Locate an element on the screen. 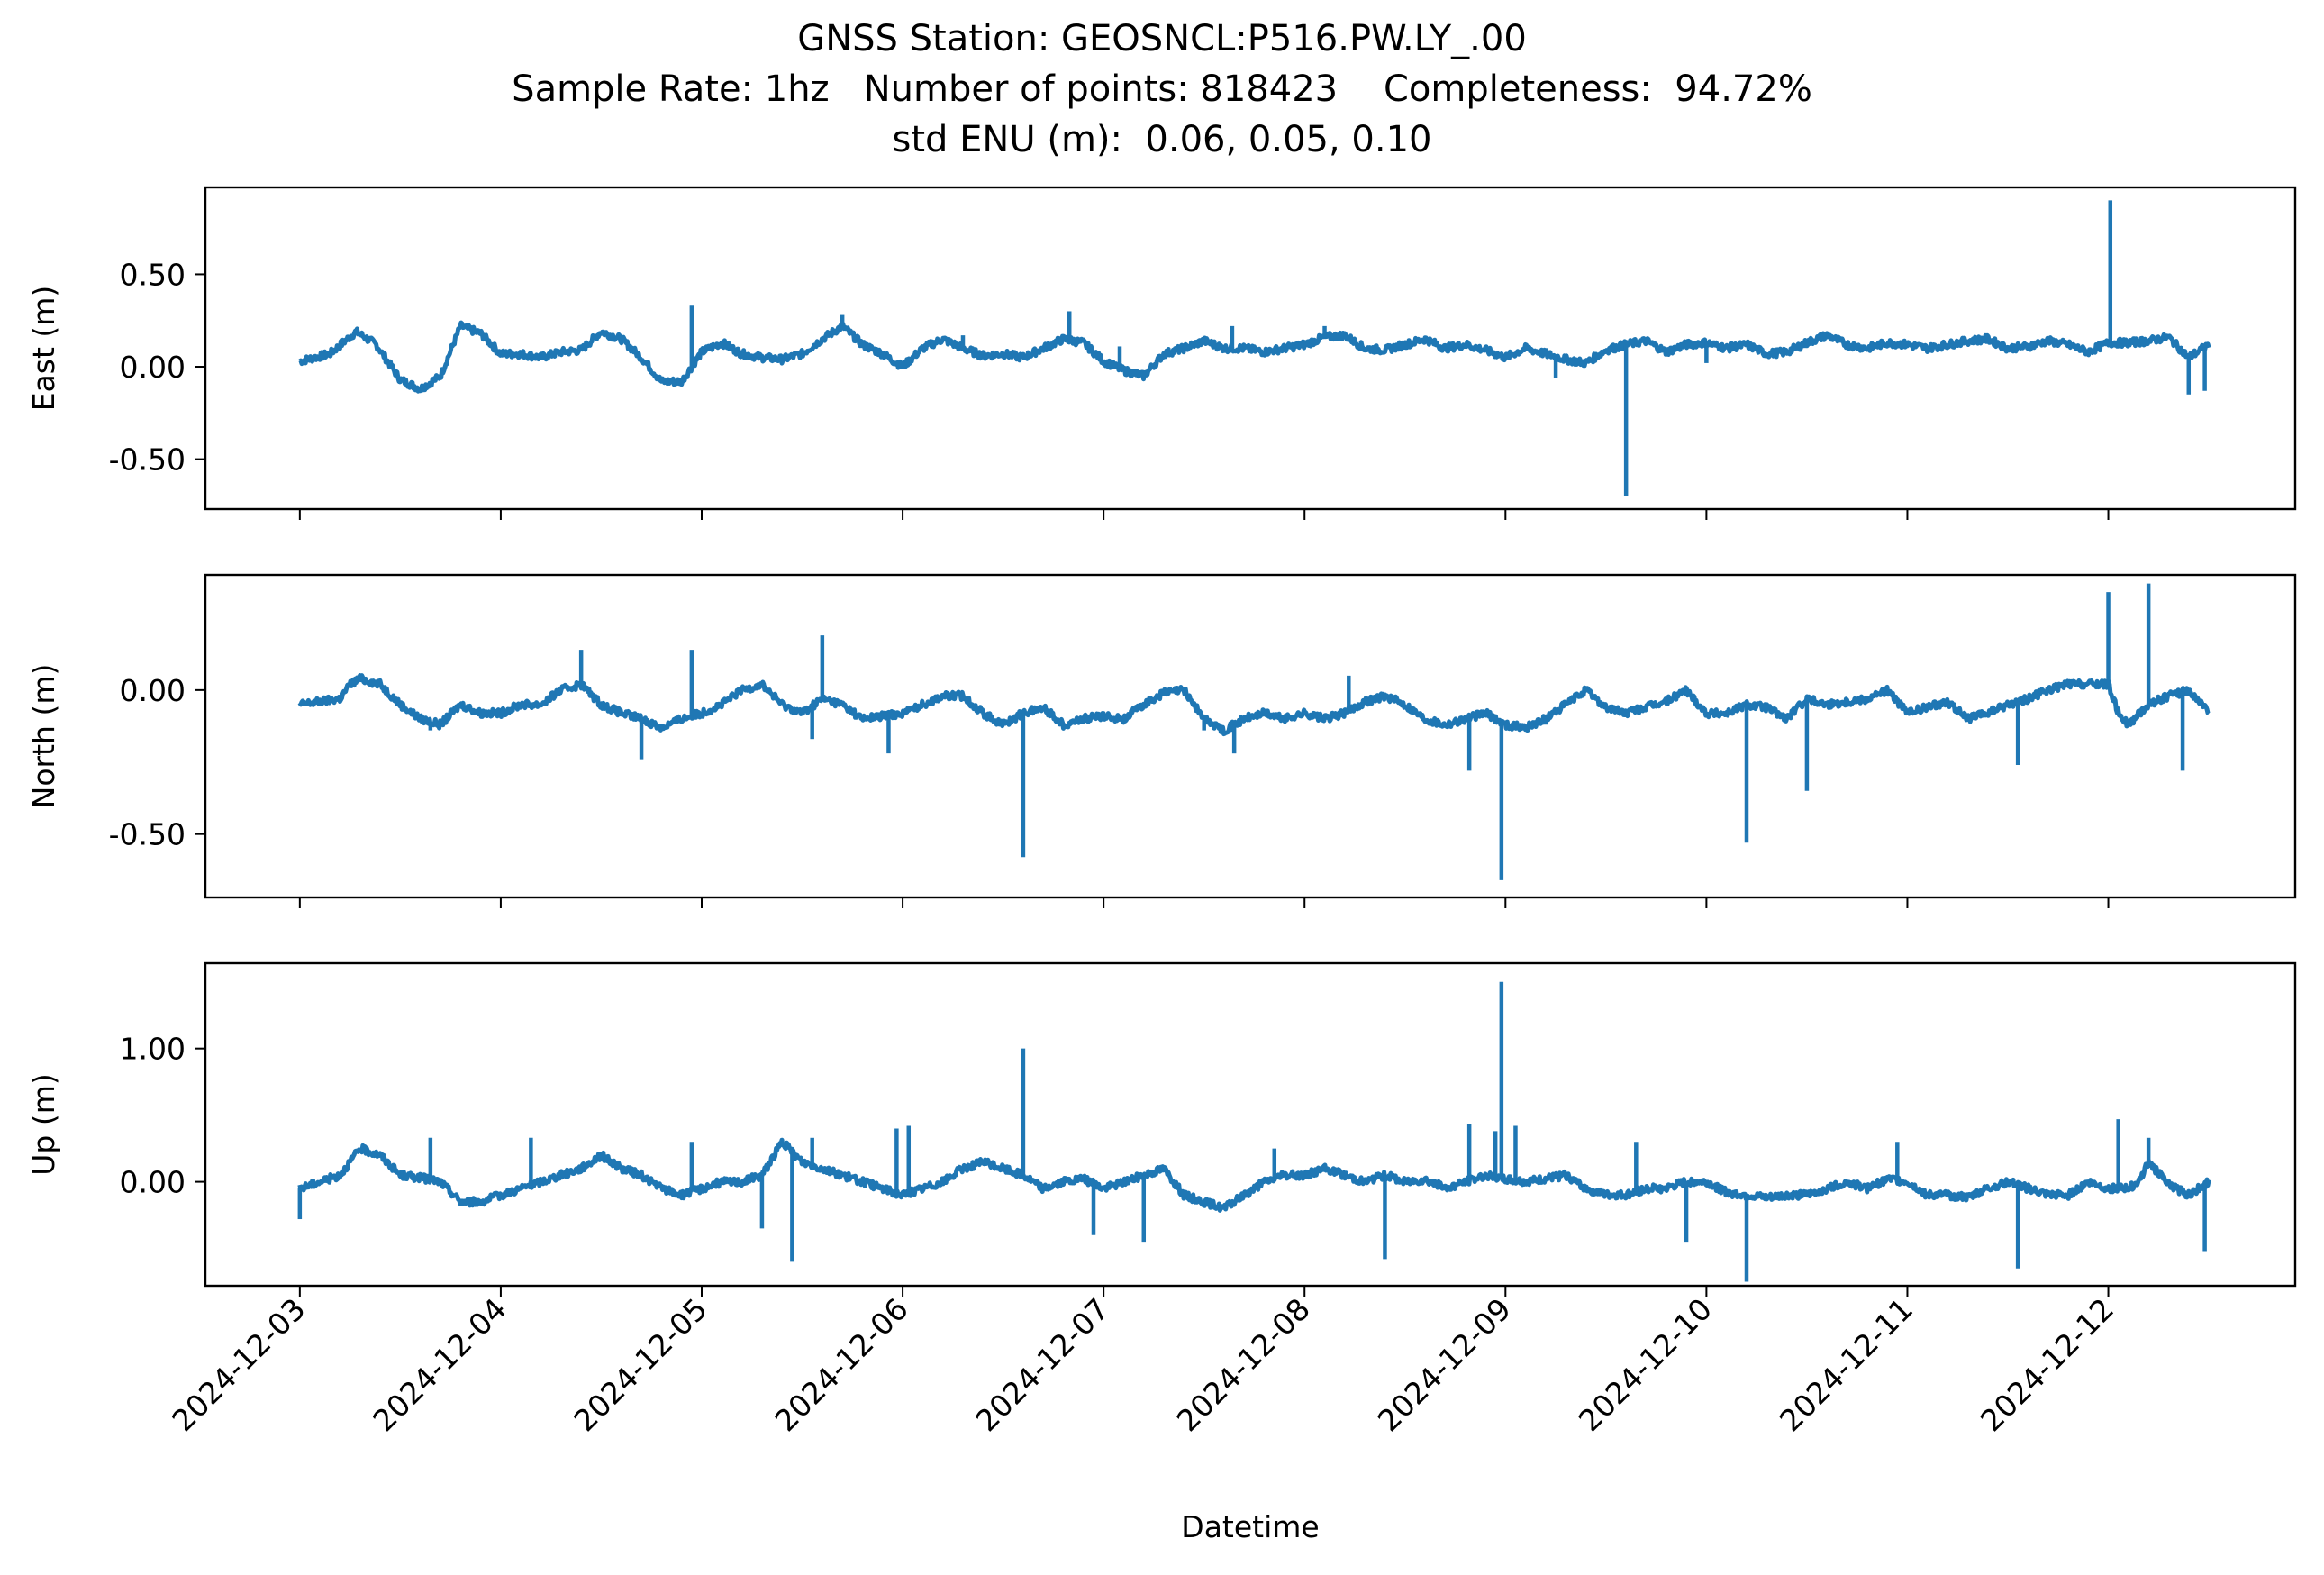  x-tick-label-5: 2024-12-08 is located at coordinates (1243, 1364).